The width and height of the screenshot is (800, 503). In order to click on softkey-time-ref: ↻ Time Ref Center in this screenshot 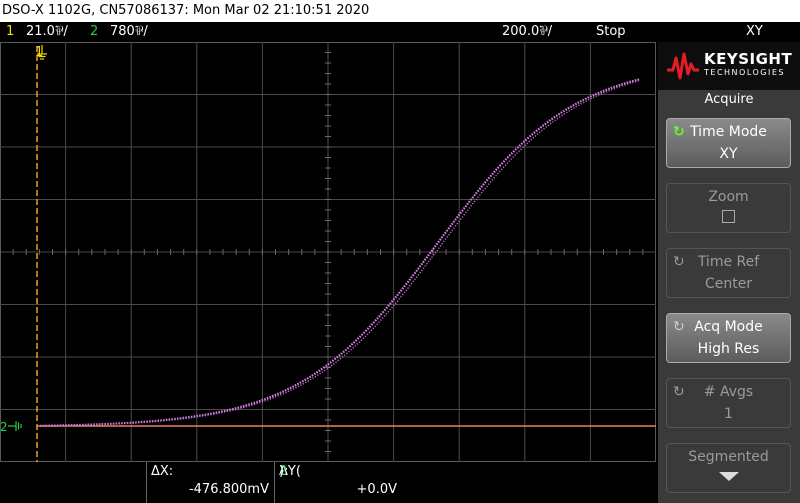, I will do `click(728, 273)`.